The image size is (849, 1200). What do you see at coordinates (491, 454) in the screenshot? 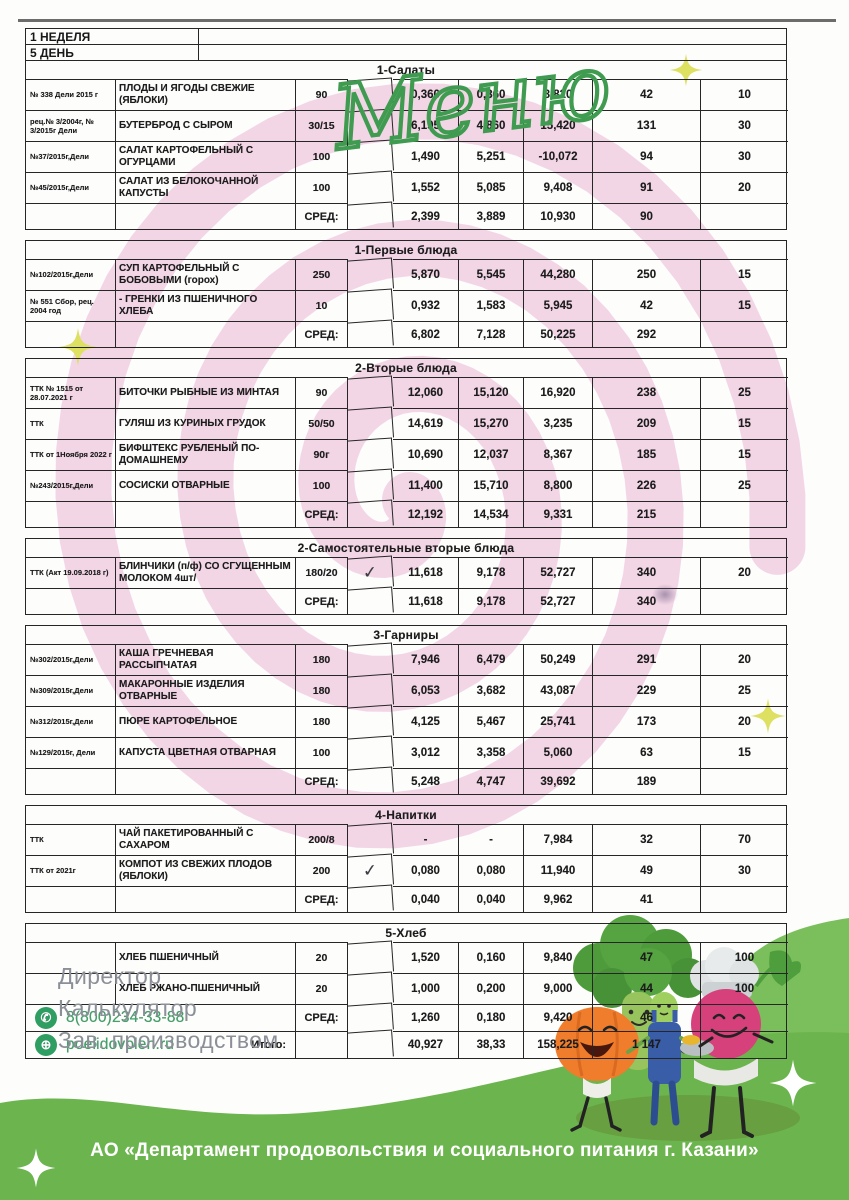
I see `value-cell: 12,037` at bounding box center [491, 454].